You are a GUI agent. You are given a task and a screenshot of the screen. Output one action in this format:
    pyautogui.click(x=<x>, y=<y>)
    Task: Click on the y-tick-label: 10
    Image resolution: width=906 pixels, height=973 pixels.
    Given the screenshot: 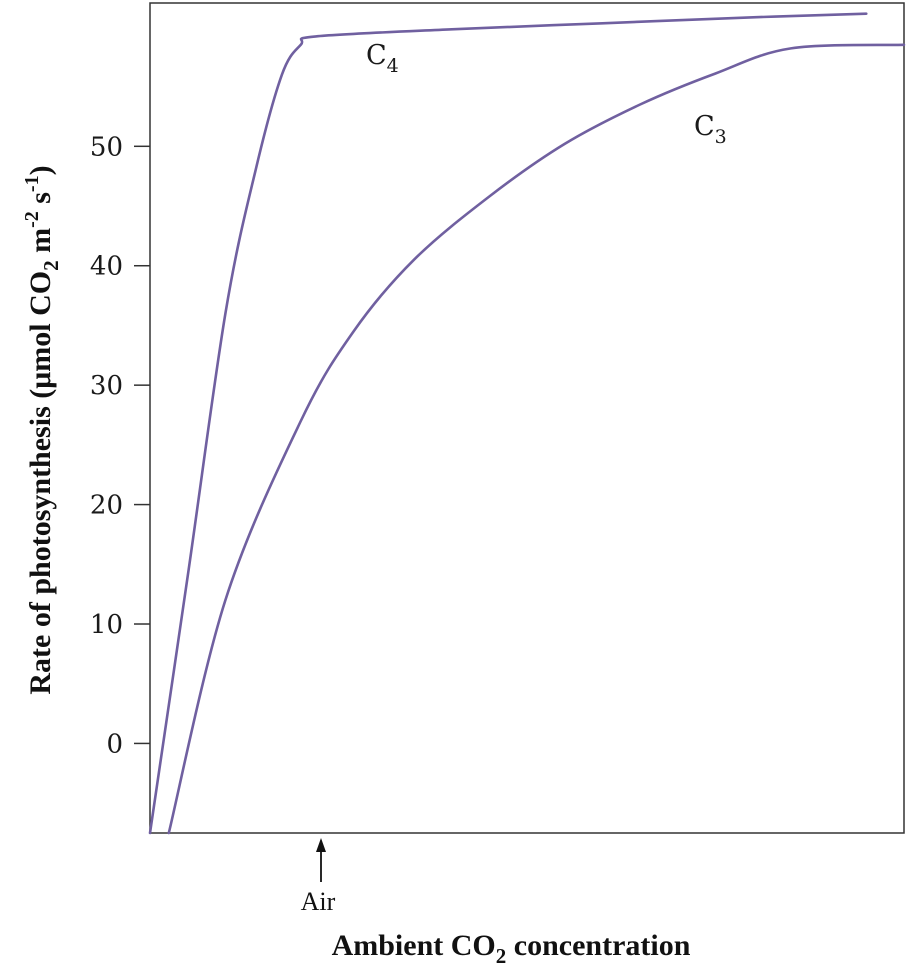 What is the action you would take?
    pyautogui.click(x=106, y=625)
    